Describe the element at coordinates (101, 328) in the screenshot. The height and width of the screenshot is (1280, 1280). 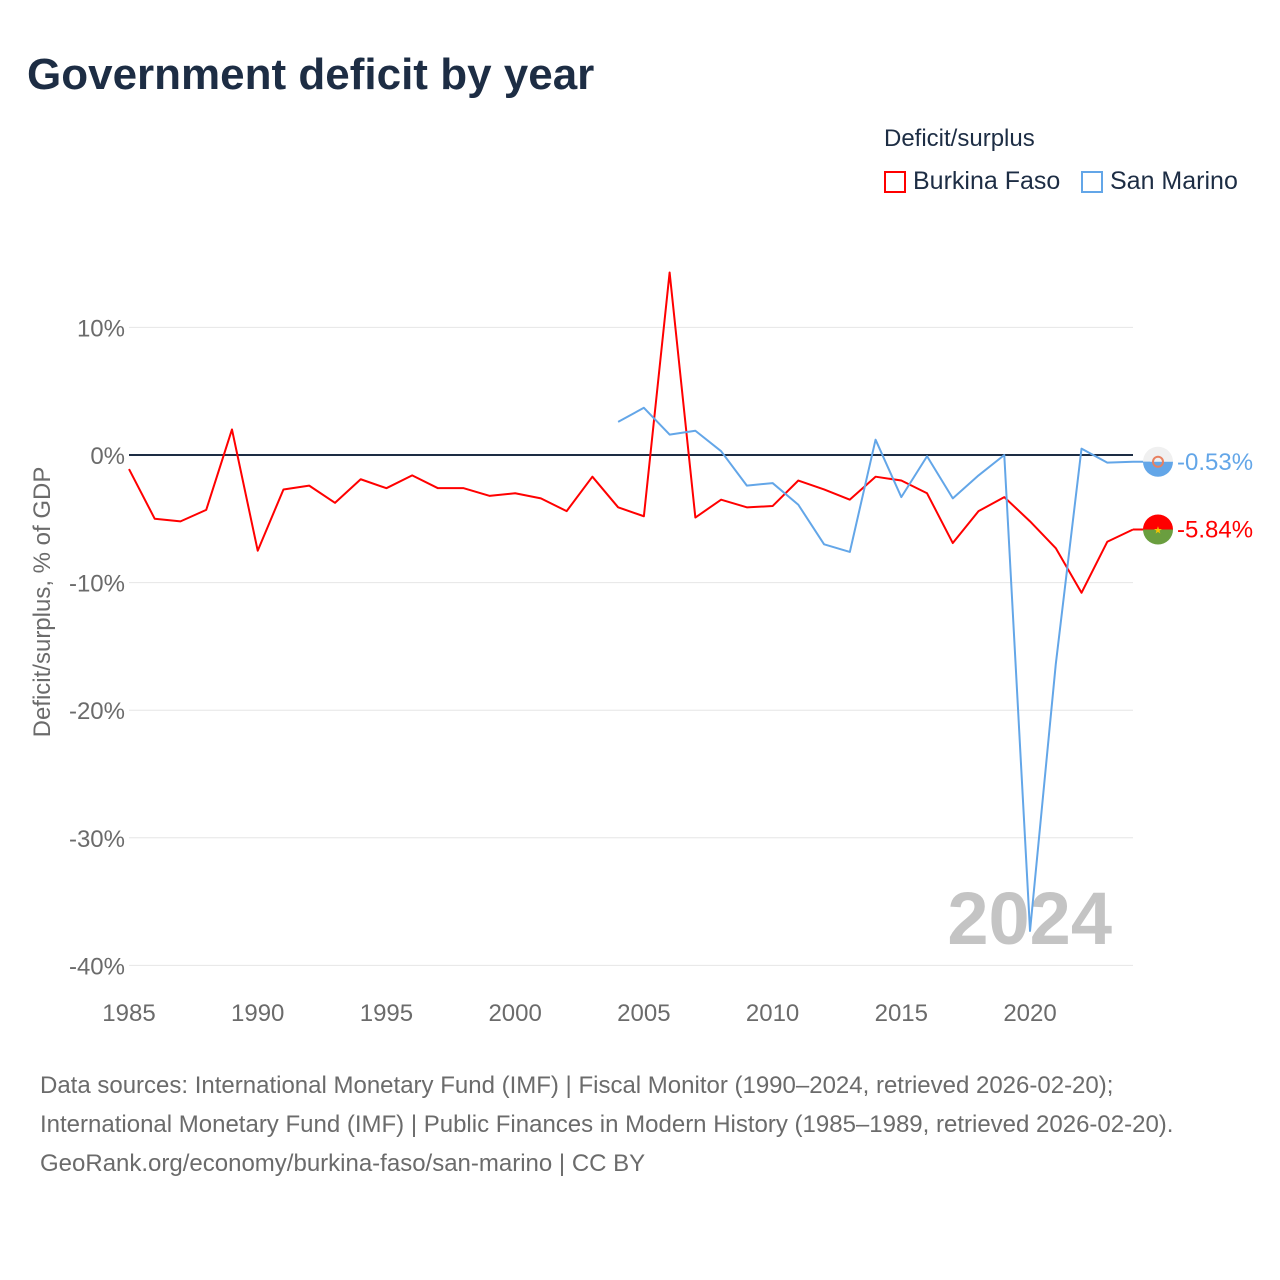
I see `y-tick-label: 10%` at that location.